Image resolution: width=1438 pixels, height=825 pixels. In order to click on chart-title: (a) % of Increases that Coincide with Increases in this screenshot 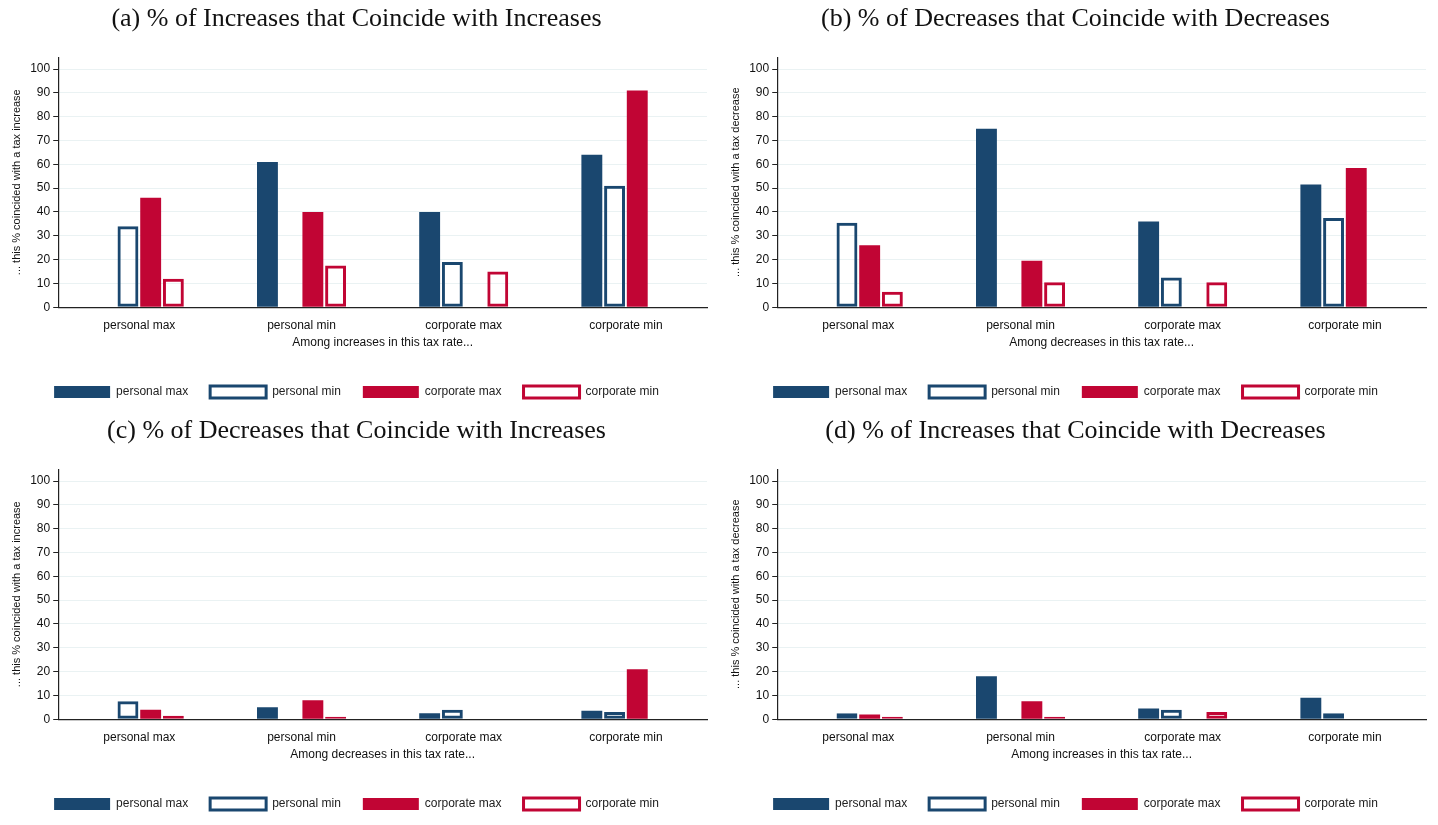, I will do `click(356, 18)`.